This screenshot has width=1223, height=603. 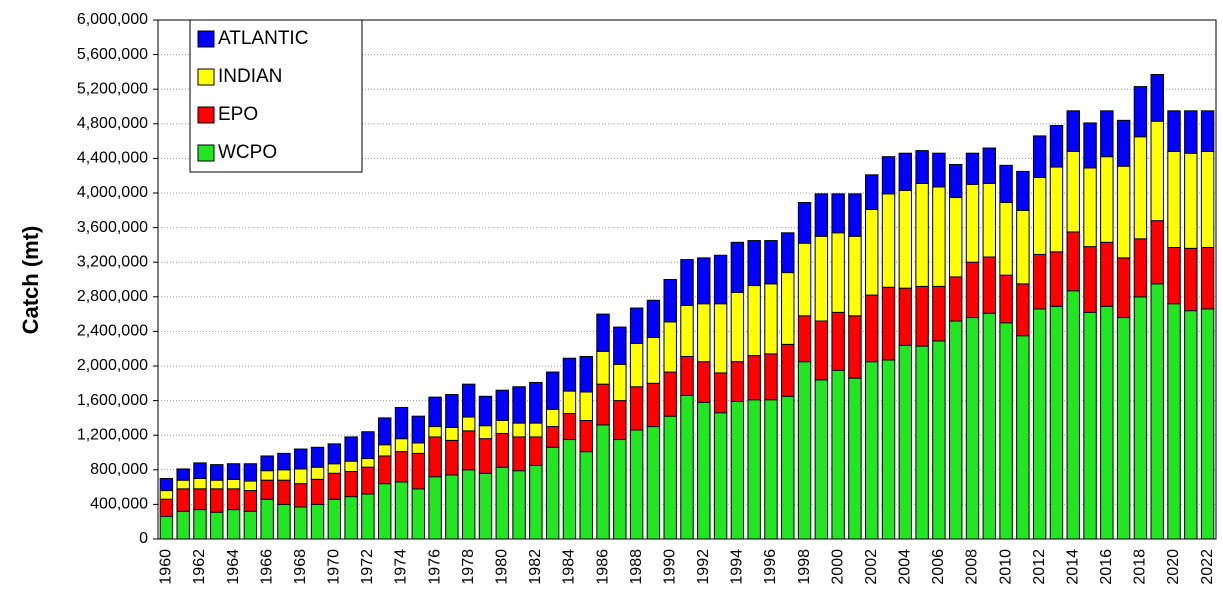 I want to click on x-tick-label: 2020, so click(x=1173, y=567).